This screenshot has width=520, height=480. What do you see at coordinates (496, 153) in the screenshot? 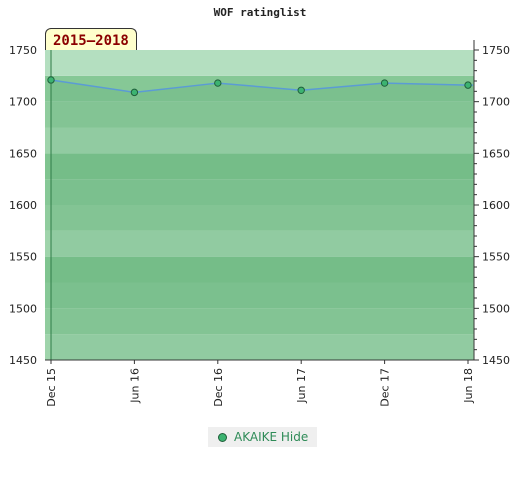
I see `y-tick-label-right: 1650` at bounding box center [496, 153].